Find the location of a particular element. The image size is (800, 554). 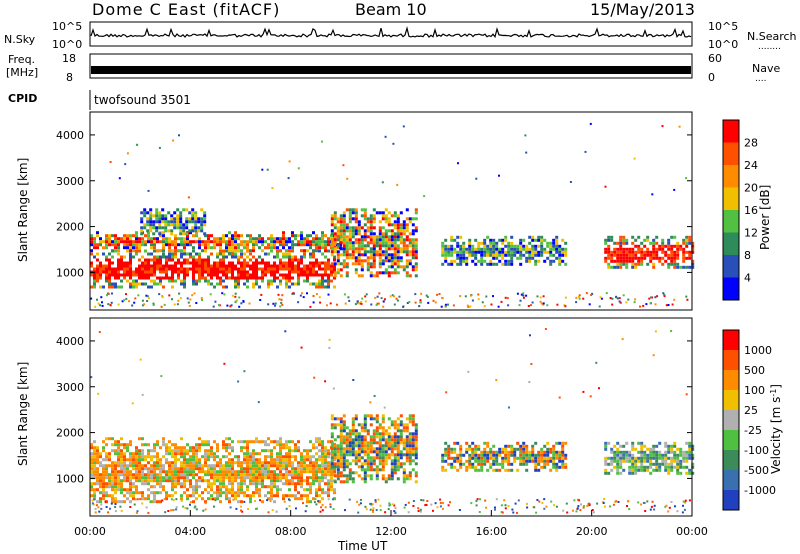

nave-right-tick-bottom: 0 is located at coordinates (711, 77).